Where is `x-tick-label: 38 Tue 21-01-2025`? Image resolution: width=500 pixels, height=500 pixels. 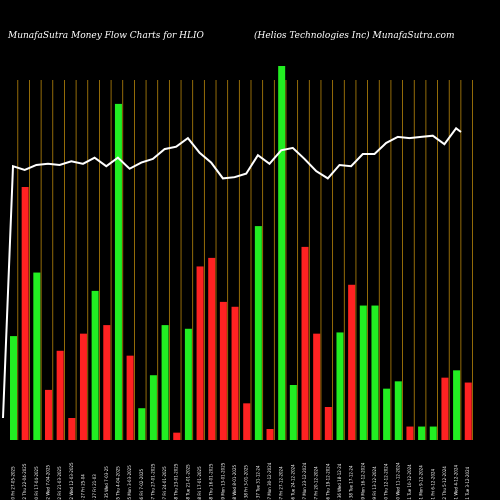 x-tick-label: 38 Tue 21-01-2025 is located at coordinates (187, 482).